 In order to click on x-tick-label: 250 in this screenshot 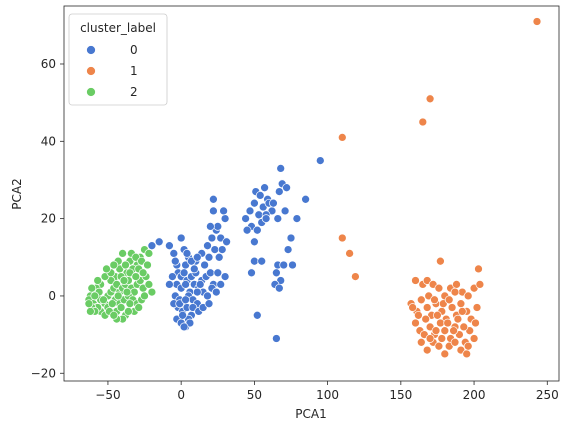, I will do `click(547, 395)`.